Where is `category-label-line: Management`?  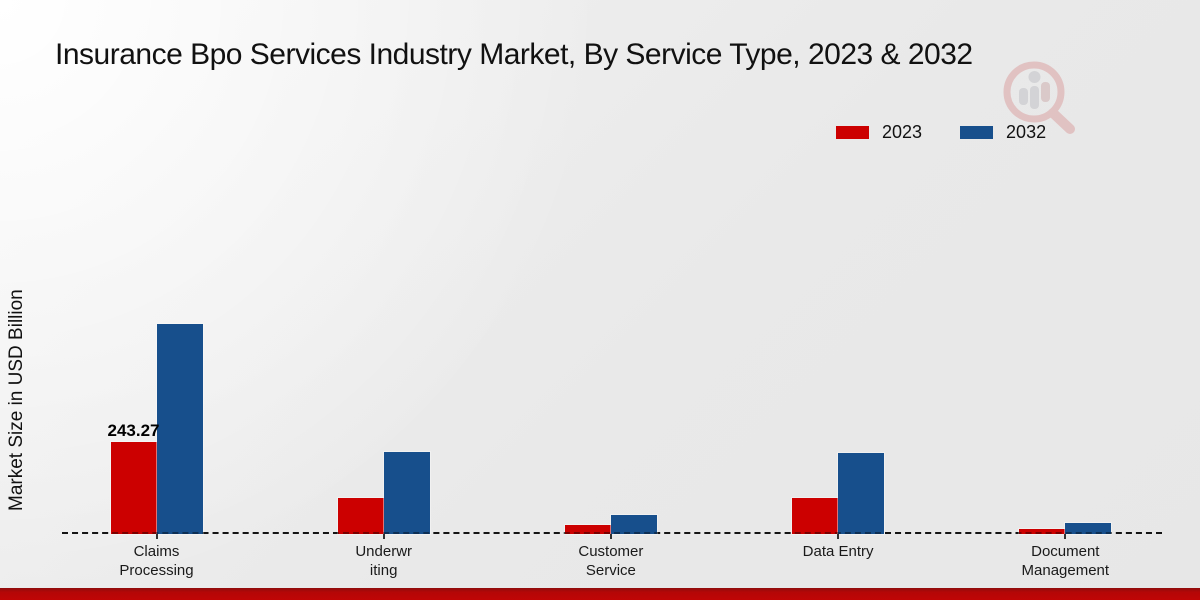 category-label-line: Management is located at coordinates (1065, 570).